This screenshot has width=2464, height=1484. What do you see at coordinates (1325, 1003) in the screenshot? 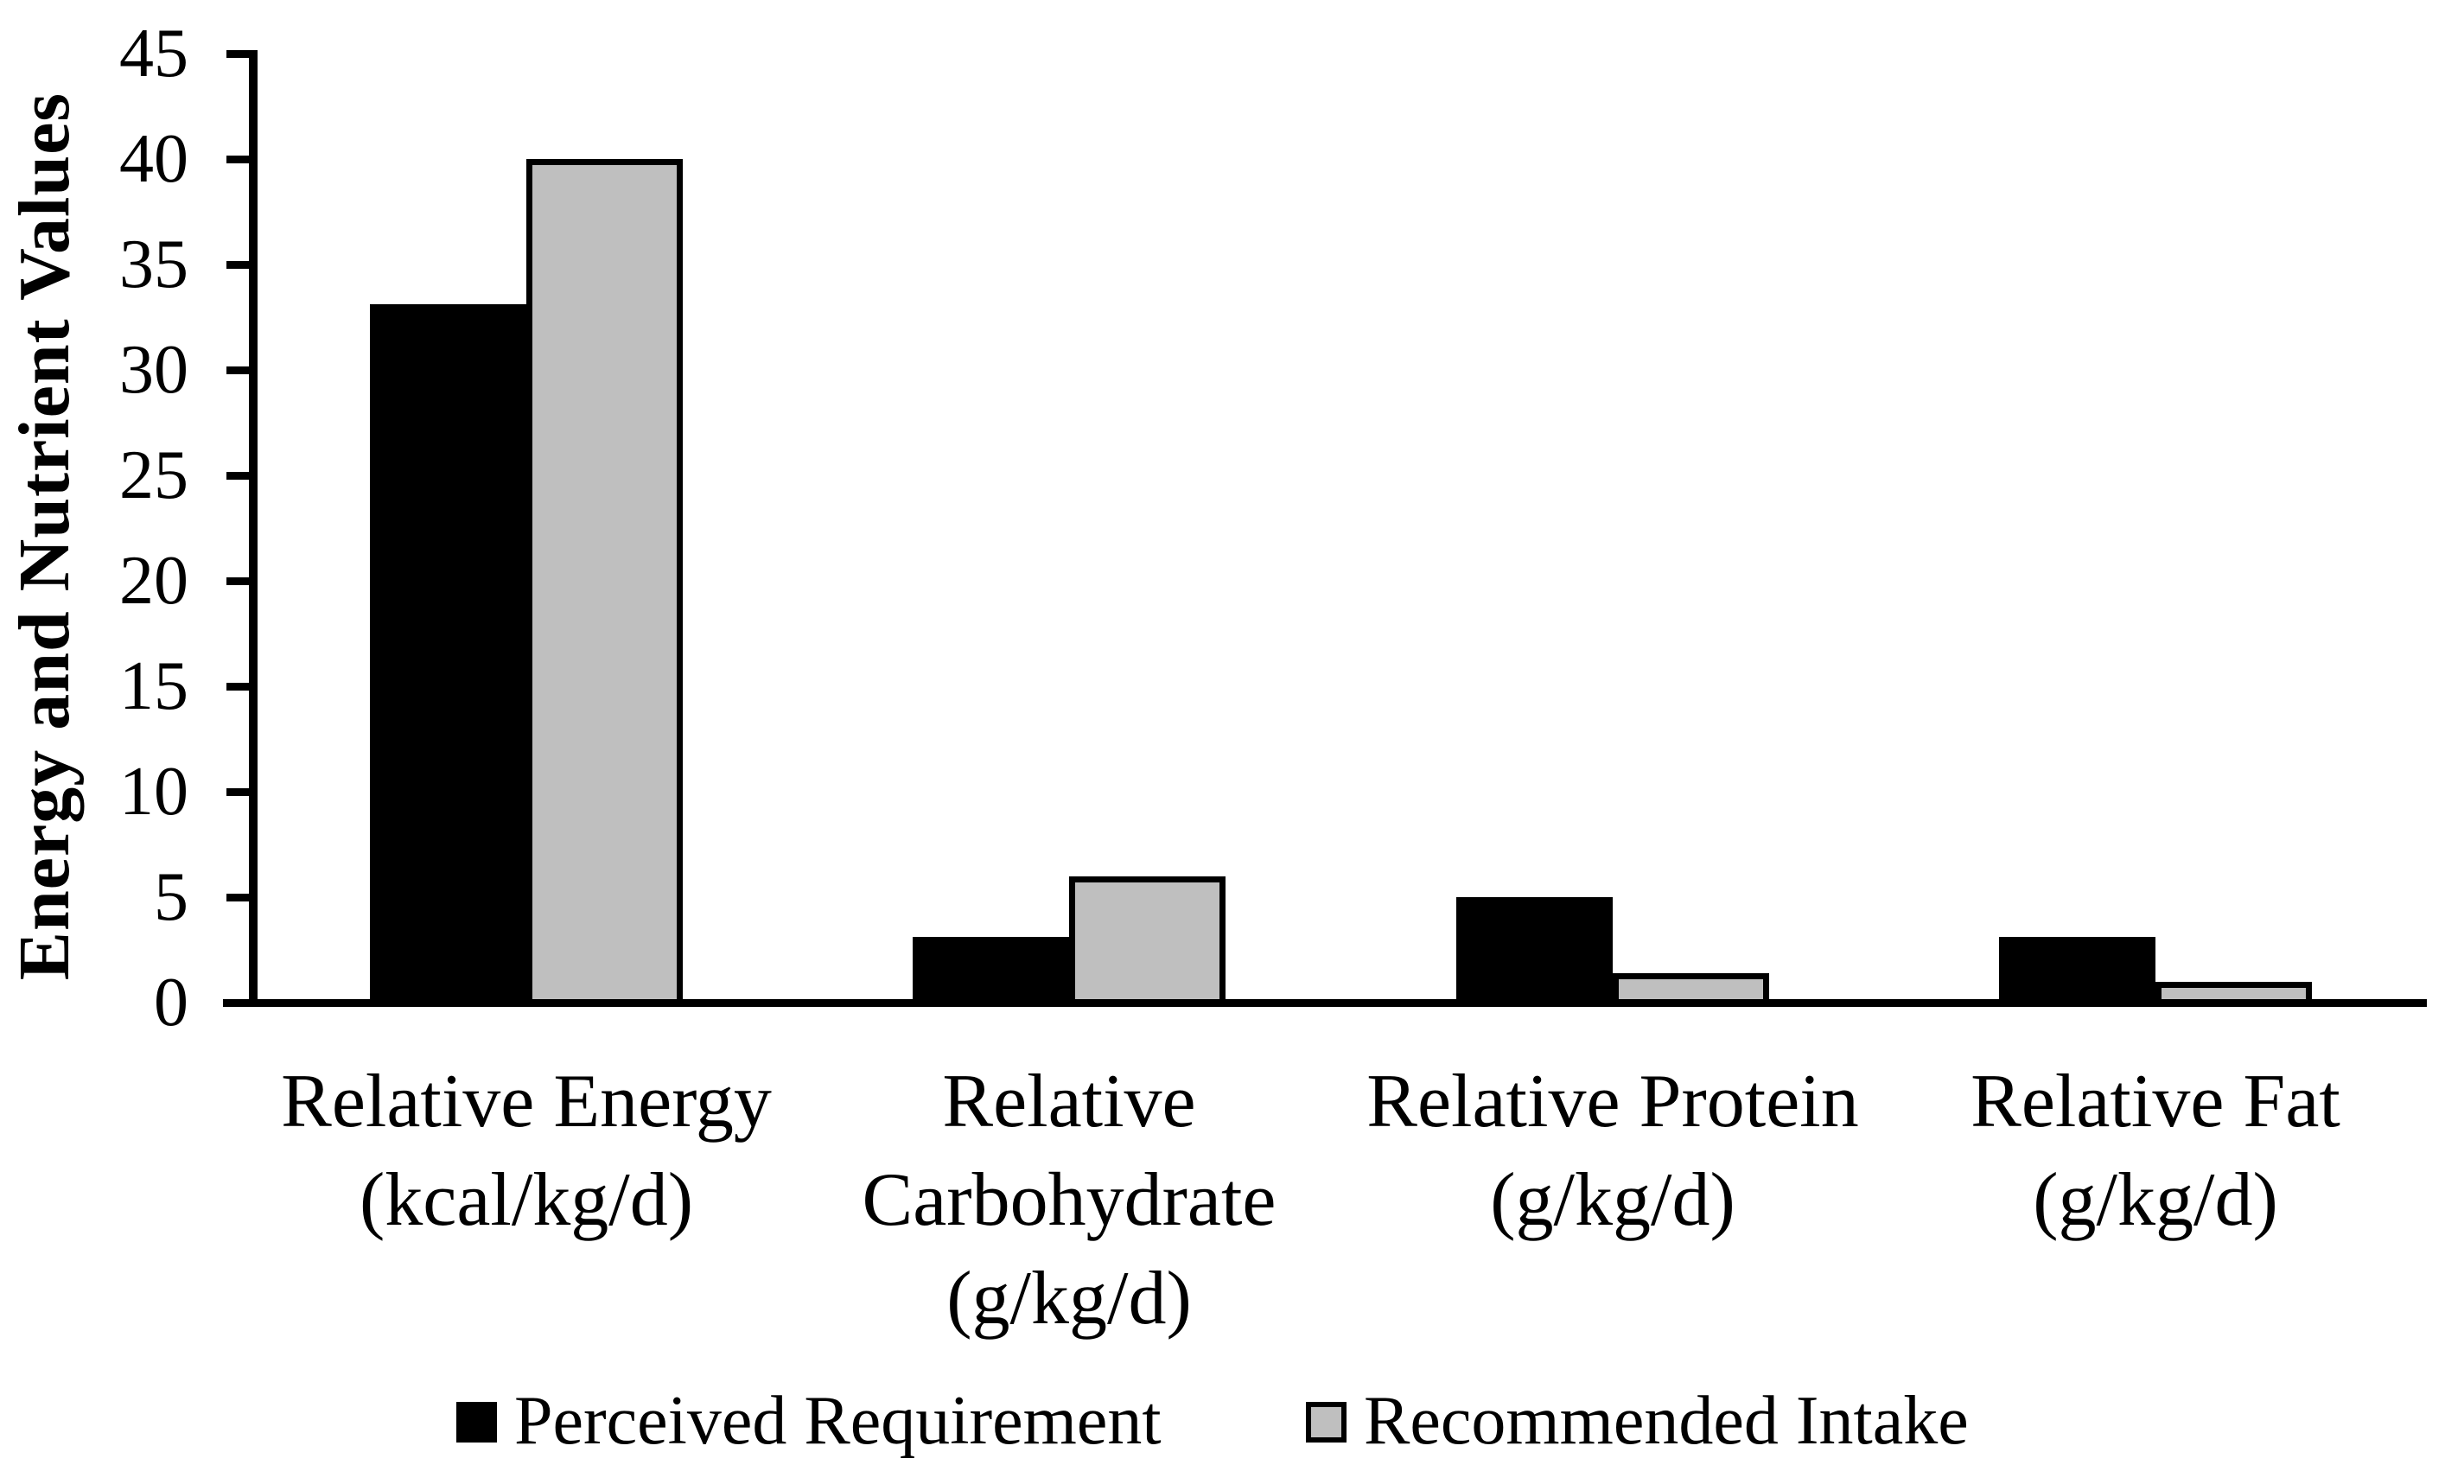
I see `x-axis-line` at bounding box center [1325, 1003].